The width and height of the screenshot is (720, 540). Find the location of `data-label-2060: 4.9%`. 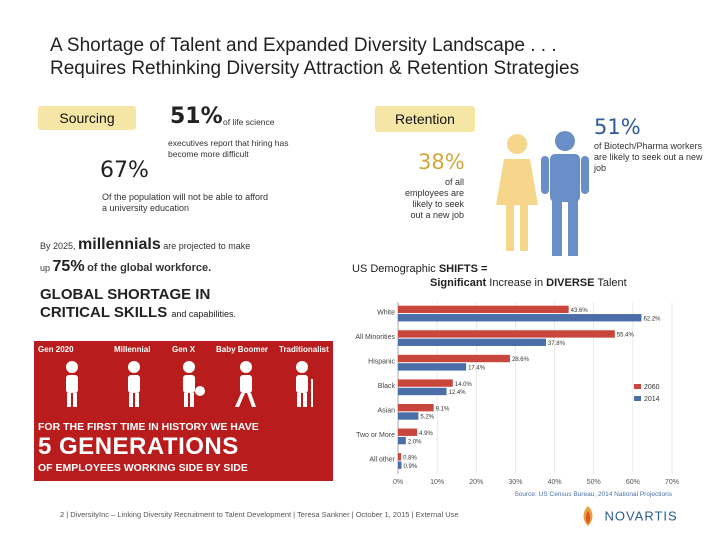

data-label-2060: 4.9% is located at coordinates (426, 434).